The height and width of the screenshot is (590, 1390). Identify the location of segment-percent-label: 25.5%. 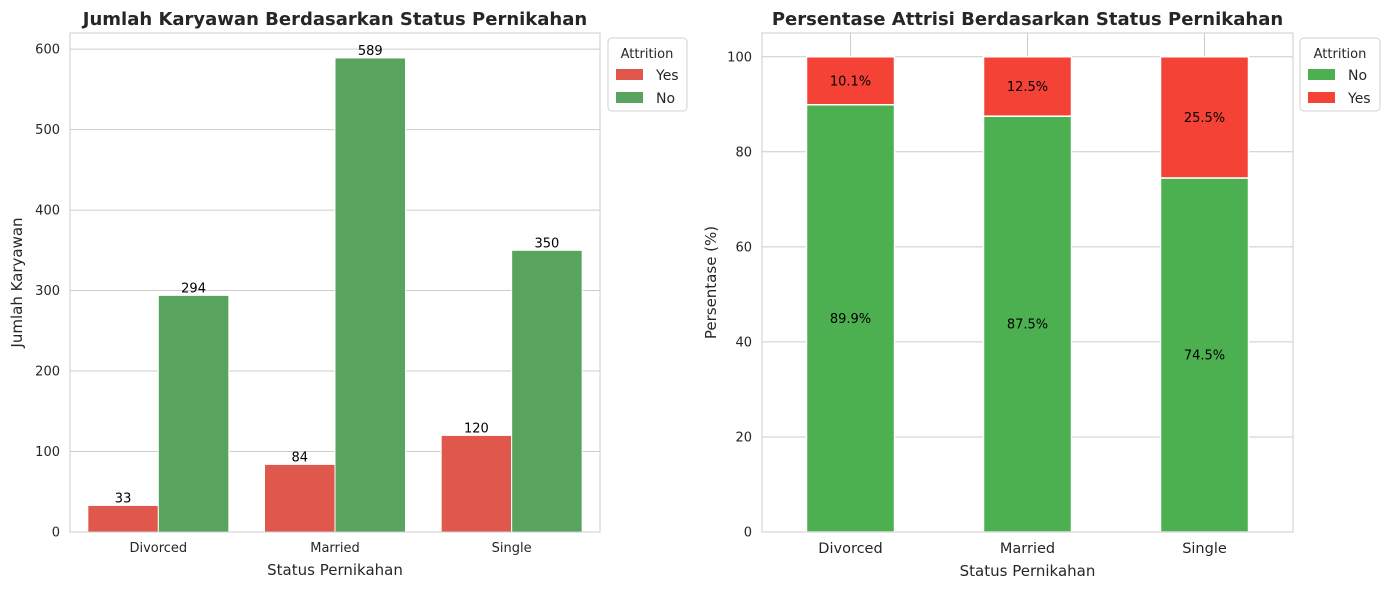
(1204, 118).